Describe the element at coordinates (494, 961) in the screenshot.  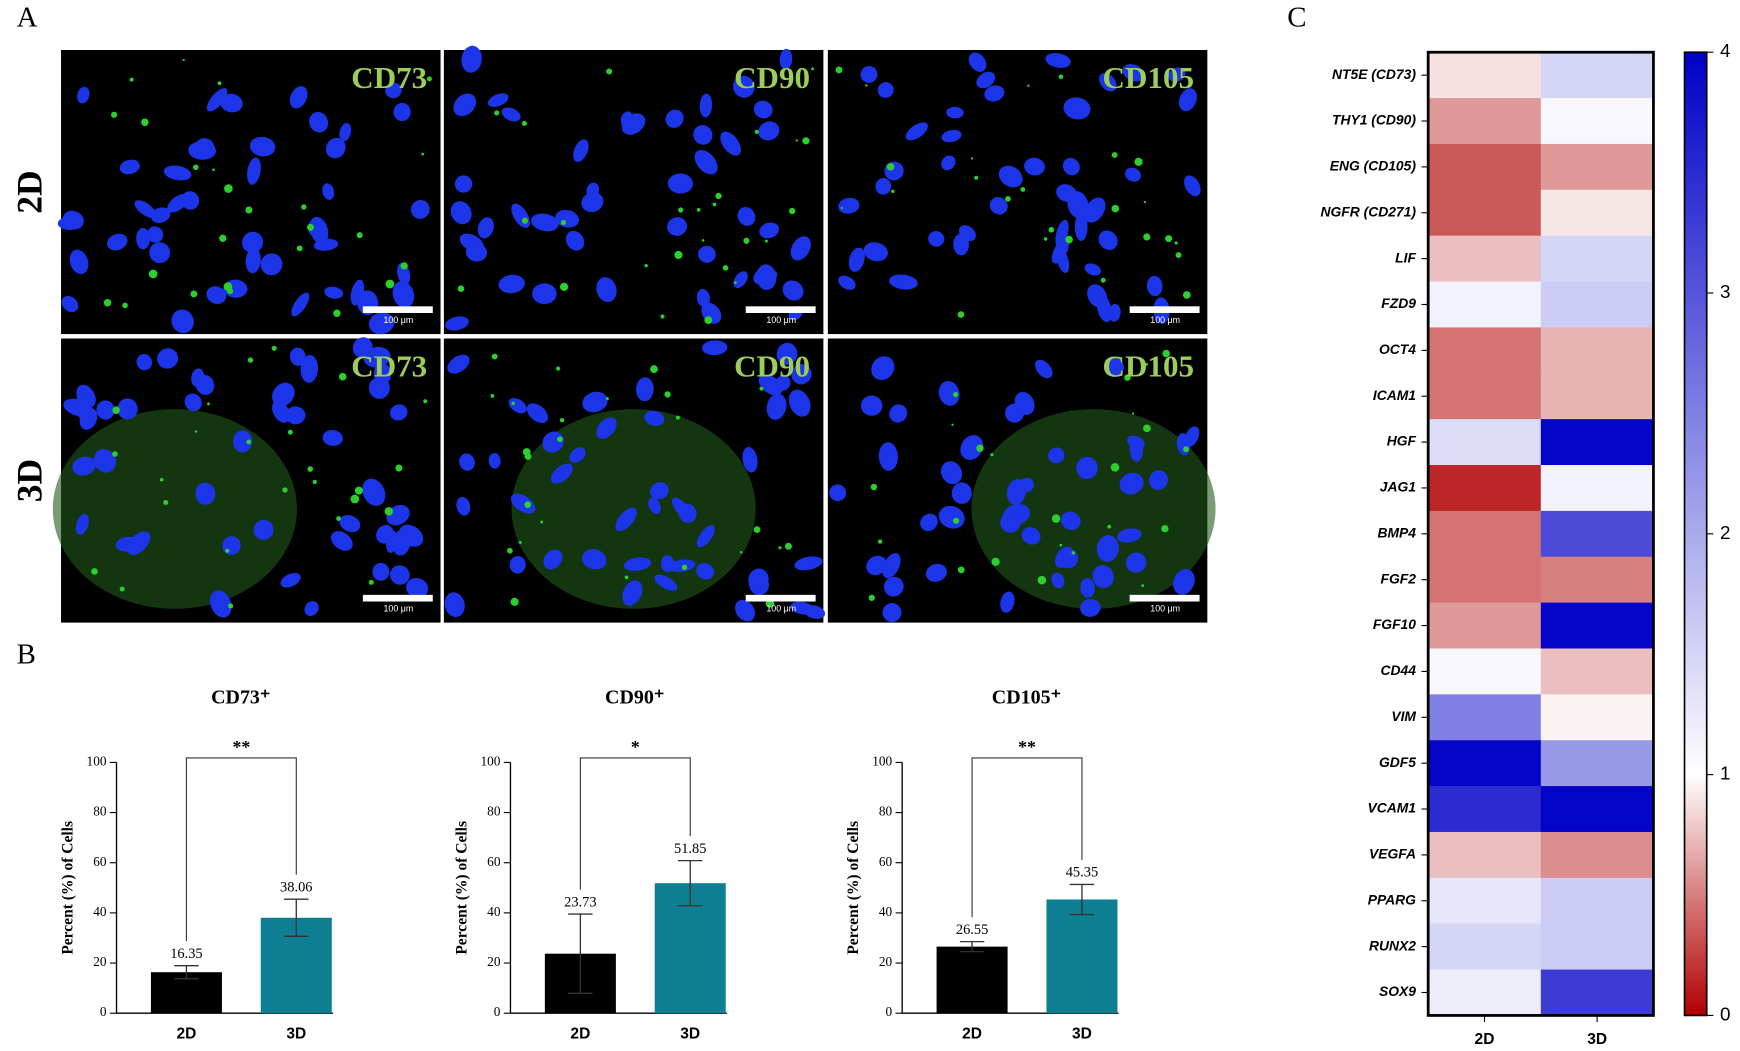
I see `y-tick-label: 20` at that location.